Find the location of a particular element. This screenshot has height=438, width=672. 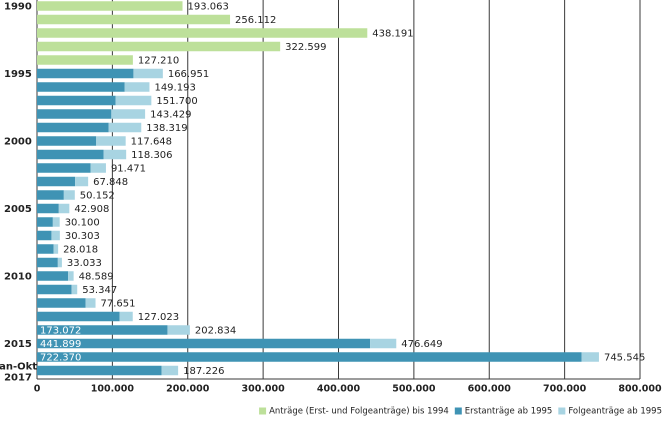

x-tick-label: 700.000 is located at coordinates (565, 389).